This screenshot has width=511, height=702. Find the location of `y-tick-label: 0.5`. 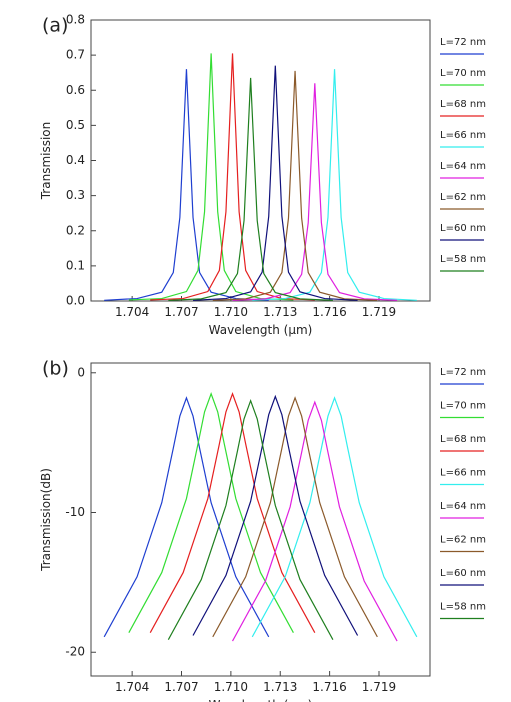

y-tick-label: 0.5 is located at coordinates (75, 125).